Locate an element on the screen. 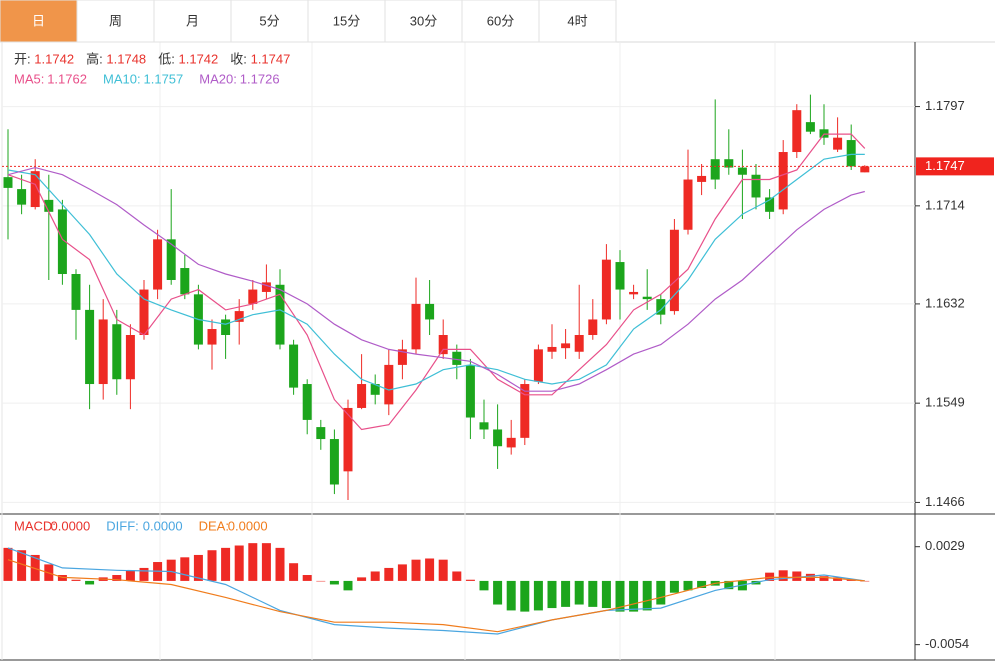 The height and width of the screenshot is (662, 995). tab-label: 周 is located at coordinates (115, 20).